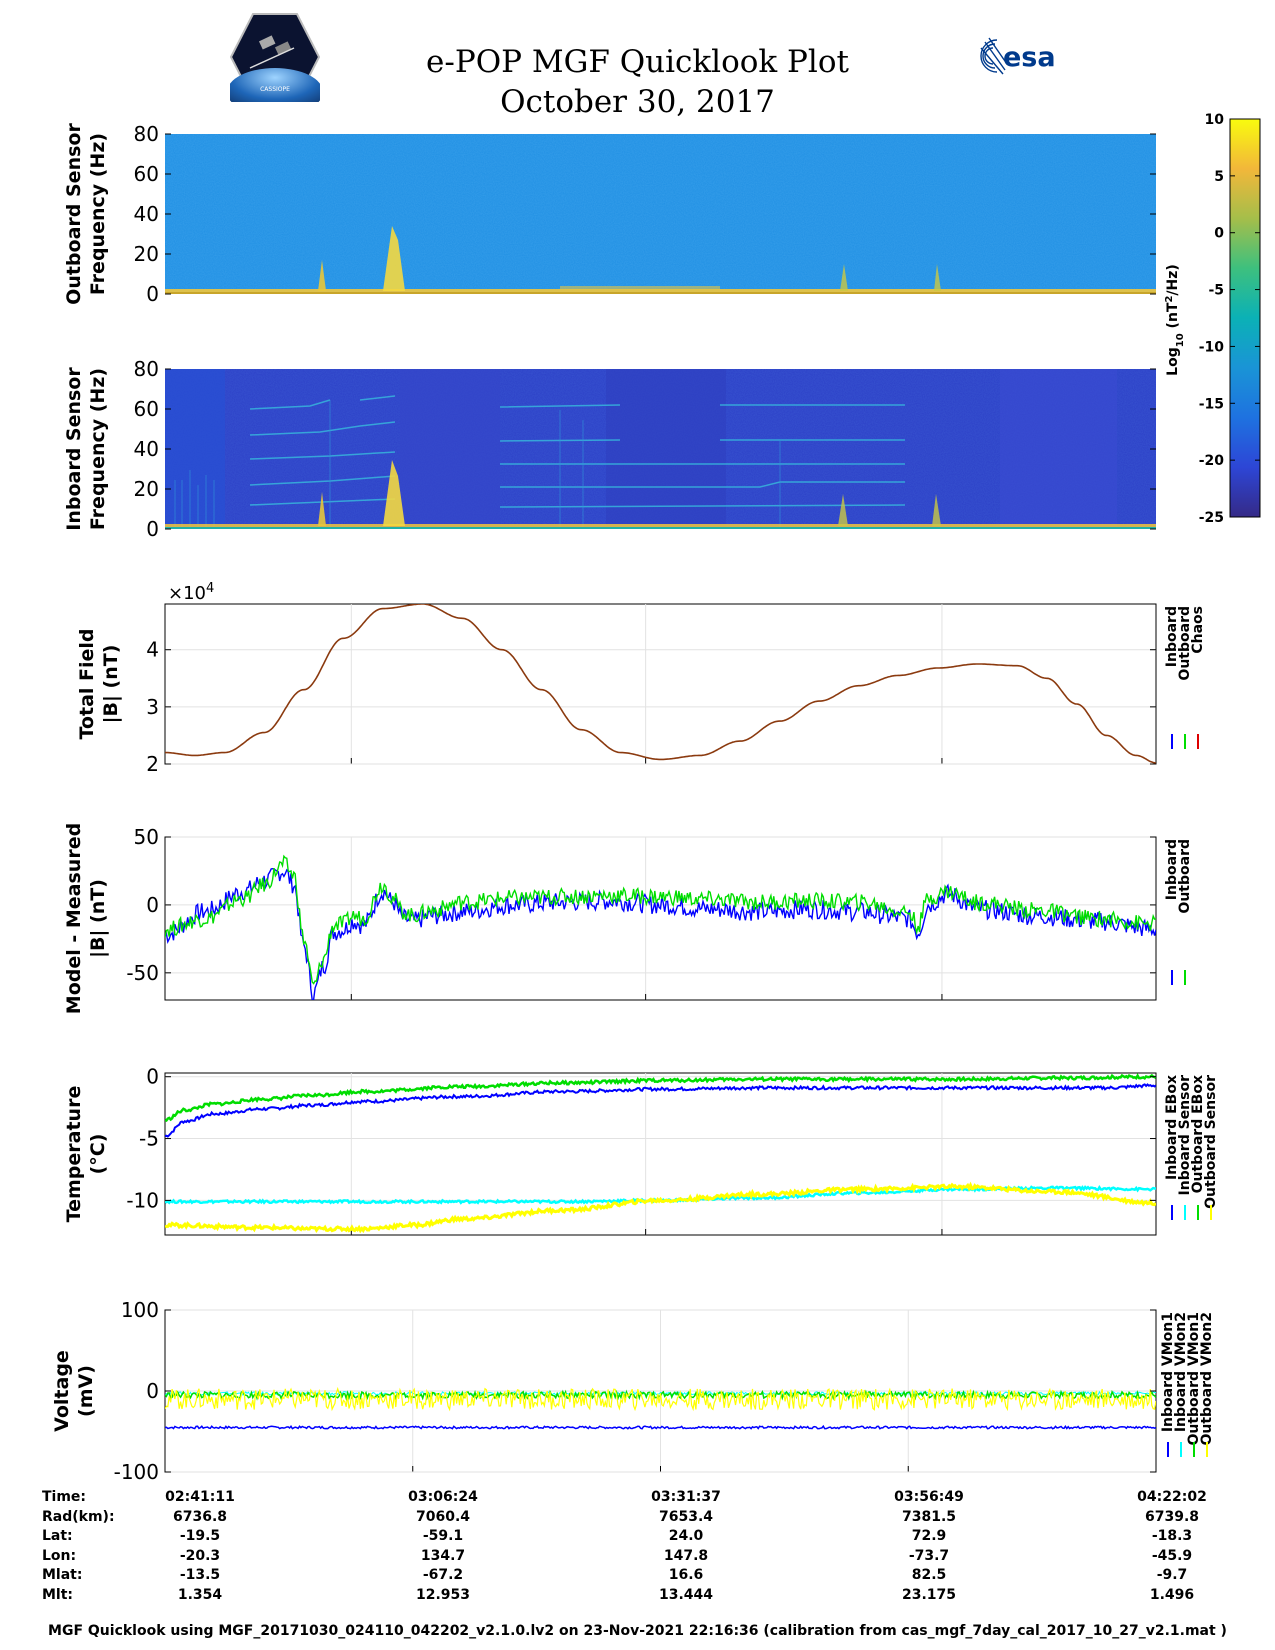 Image resolution: width=1275 pixels, height=1650 pixels. I want to click on info-row-label: Rad(km):, so click(78, 1516).